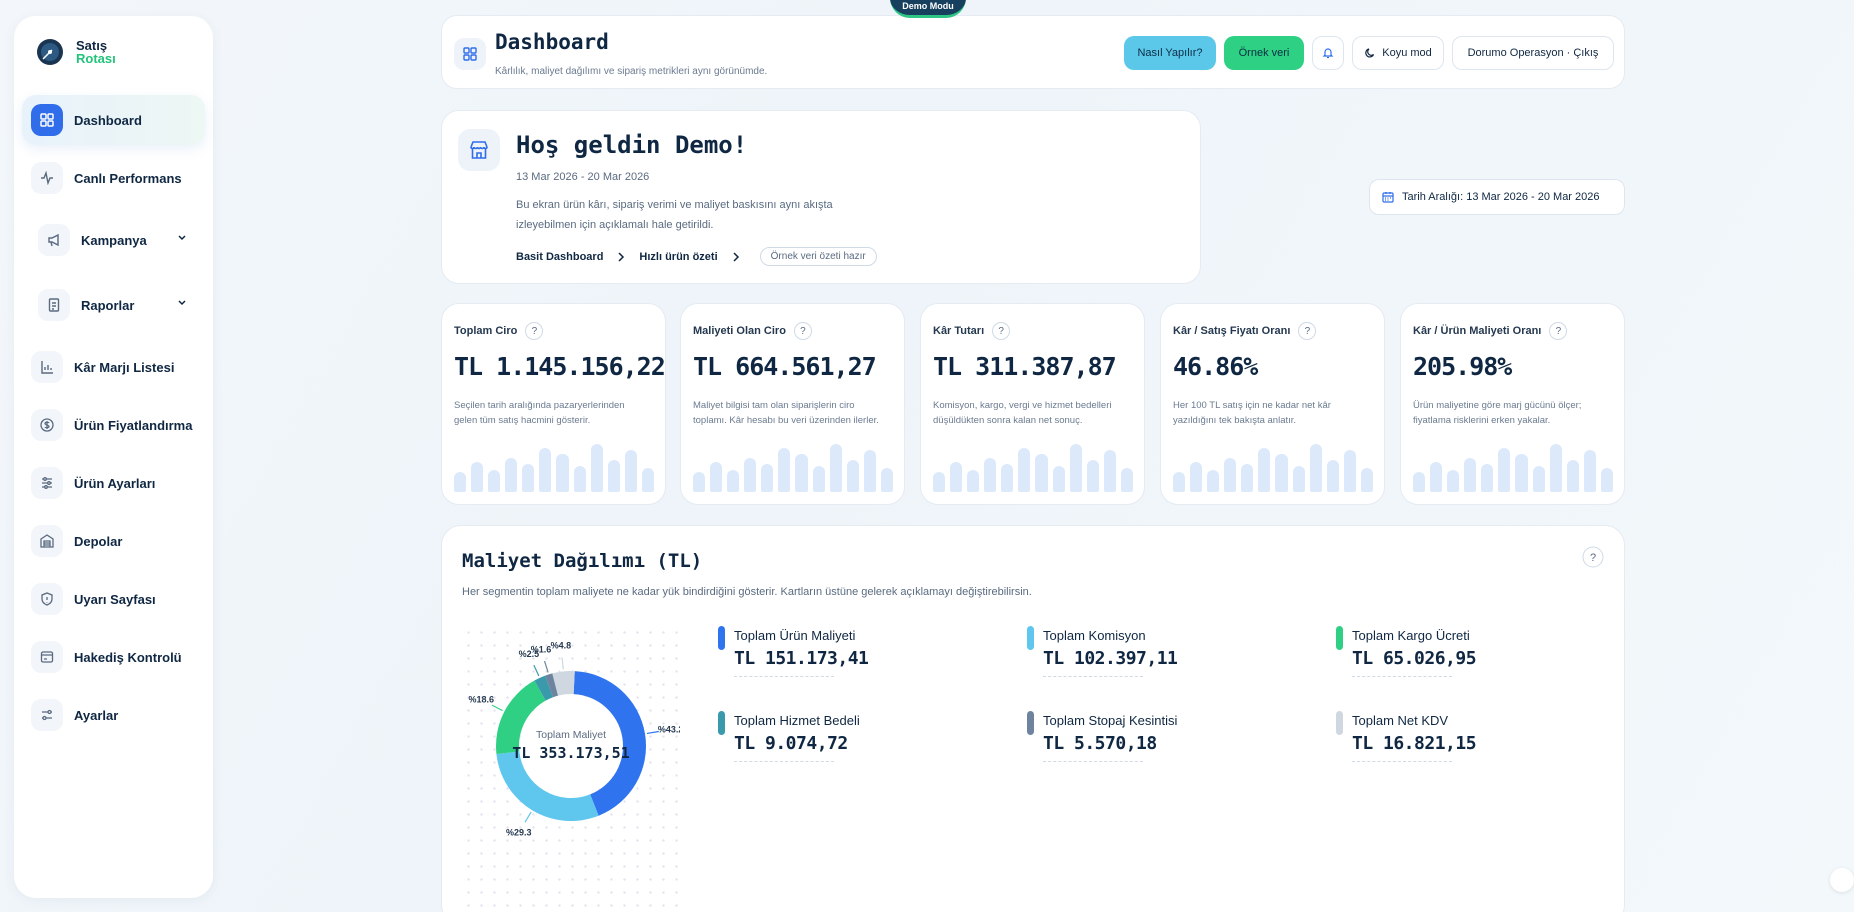 This screenshot has width=1854, height=912. I want to click on donut-center-value: TL 353.173,51, so click(570, 753).